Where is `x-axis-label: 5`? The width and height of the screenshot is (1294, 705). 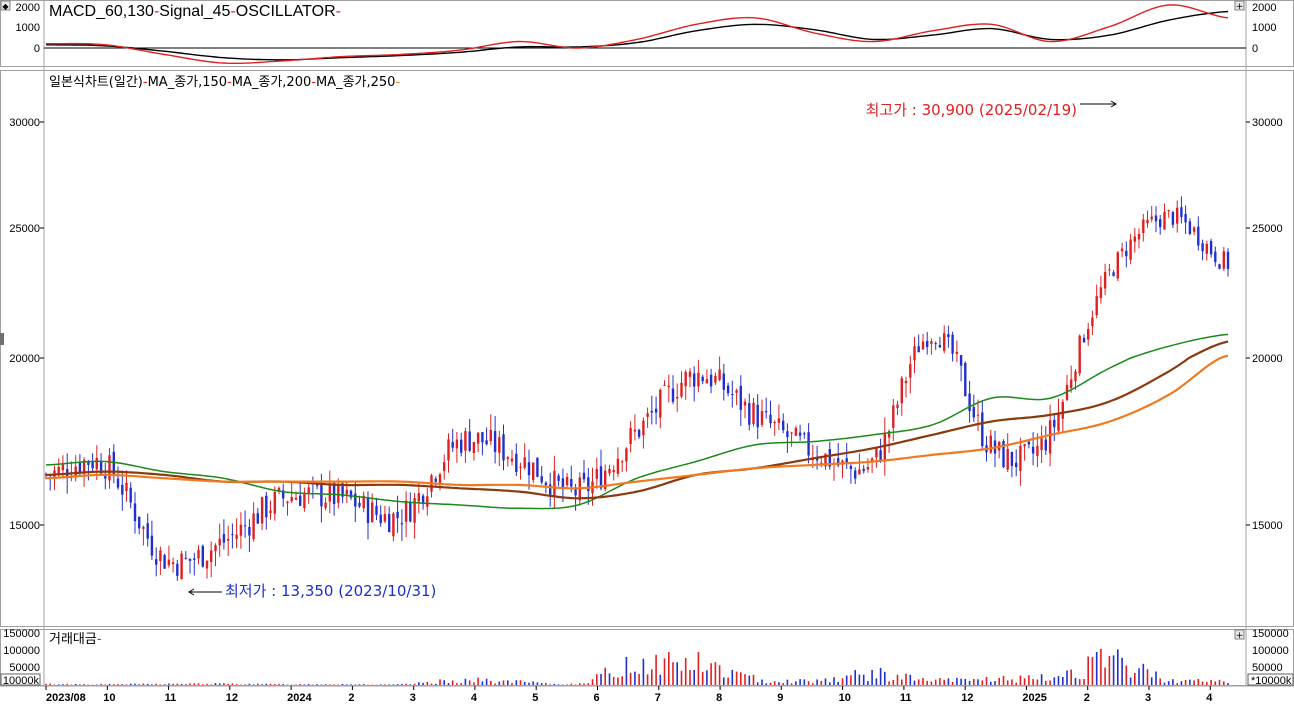
x-axis-label: 5 is located at coordinates (535, 698).